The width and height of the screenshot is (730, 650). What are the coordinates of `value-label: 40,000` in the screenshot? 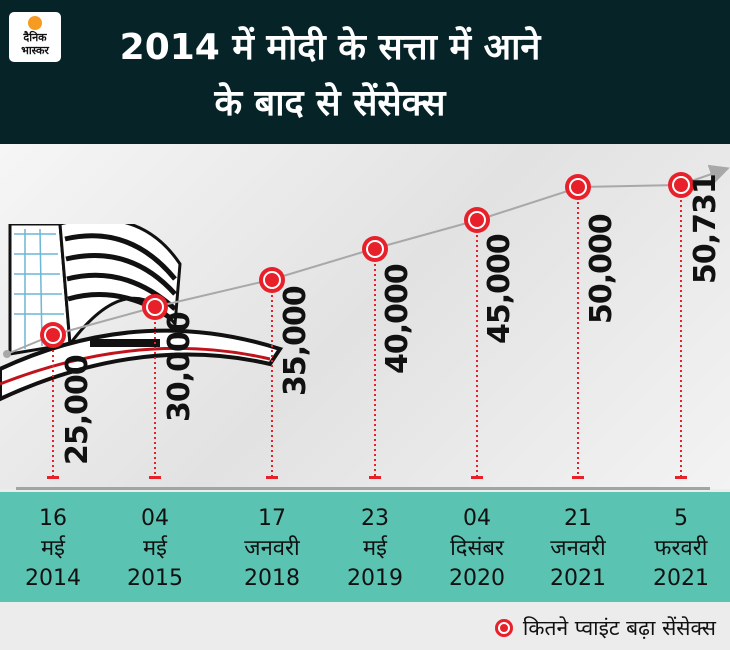 It's located at (397, 319).